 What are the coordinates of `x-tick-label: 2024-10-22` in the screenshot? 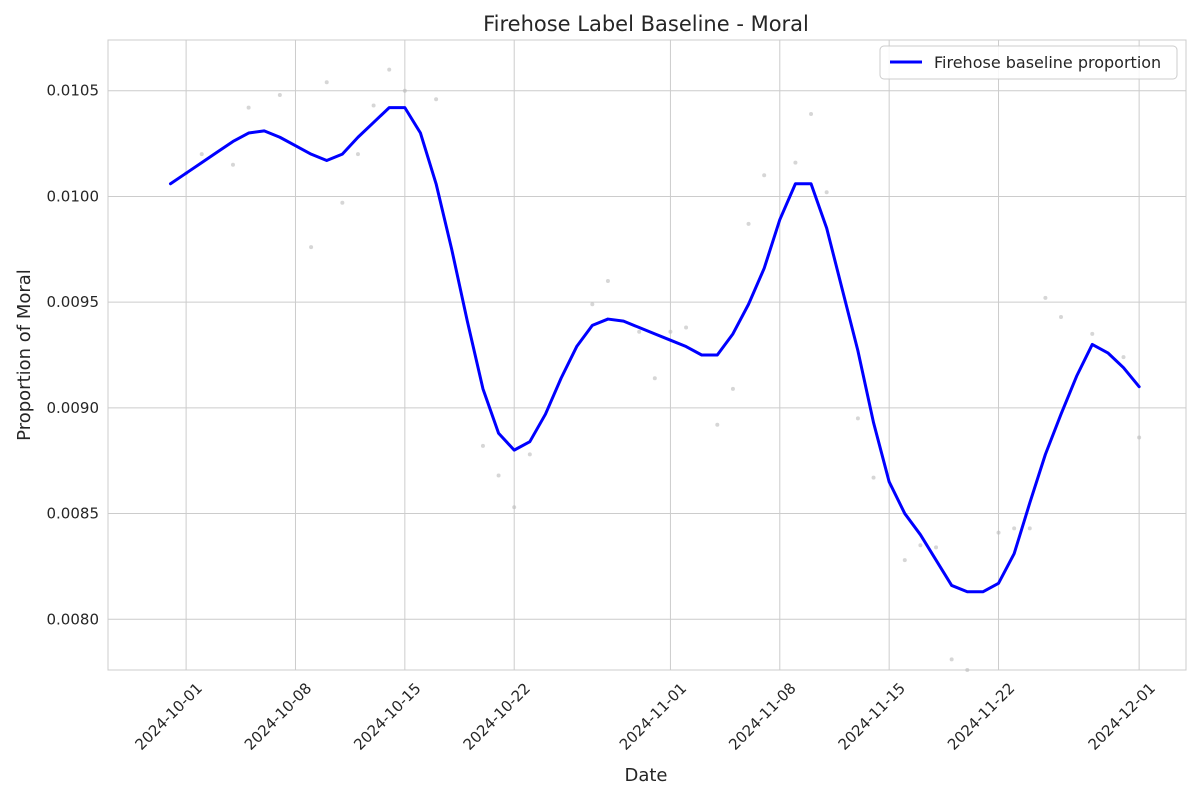 It's located at (497, 716).